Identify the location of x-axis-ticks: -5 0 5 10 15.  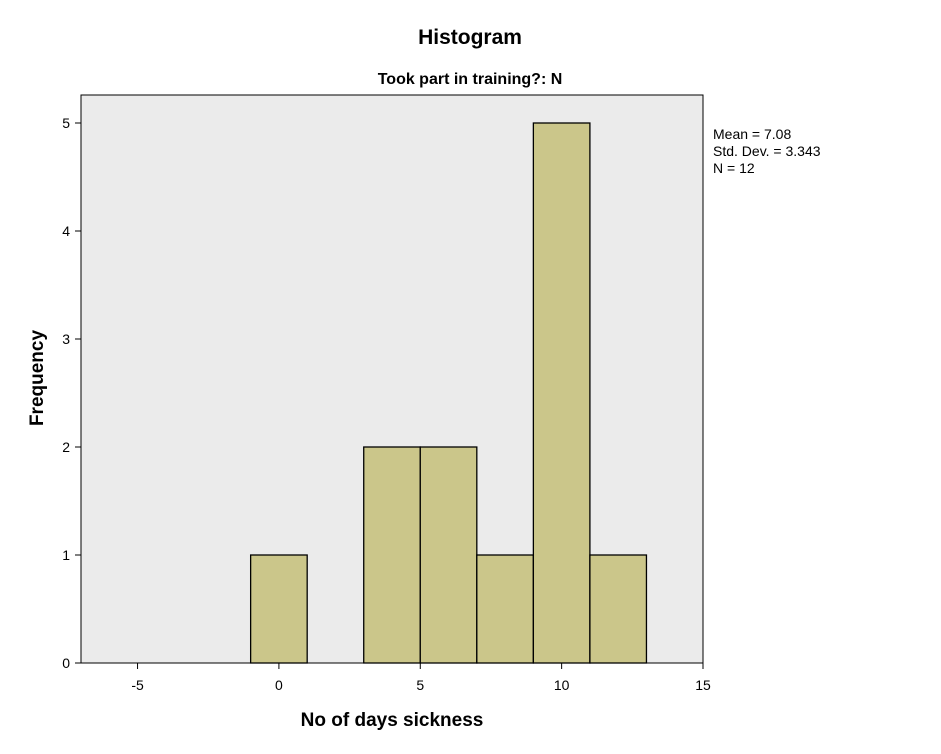
(421, 678).